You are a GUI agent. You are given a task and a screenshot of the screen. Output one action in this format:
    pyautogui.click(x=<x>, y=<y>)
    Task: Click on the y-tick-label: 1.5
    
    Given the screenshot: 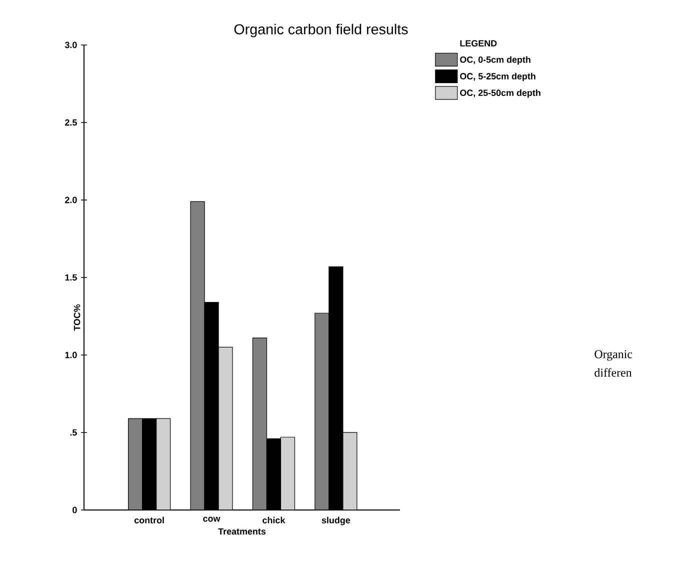 What is the action you would take?
    pyautogui.click(x=71, y=277)
    